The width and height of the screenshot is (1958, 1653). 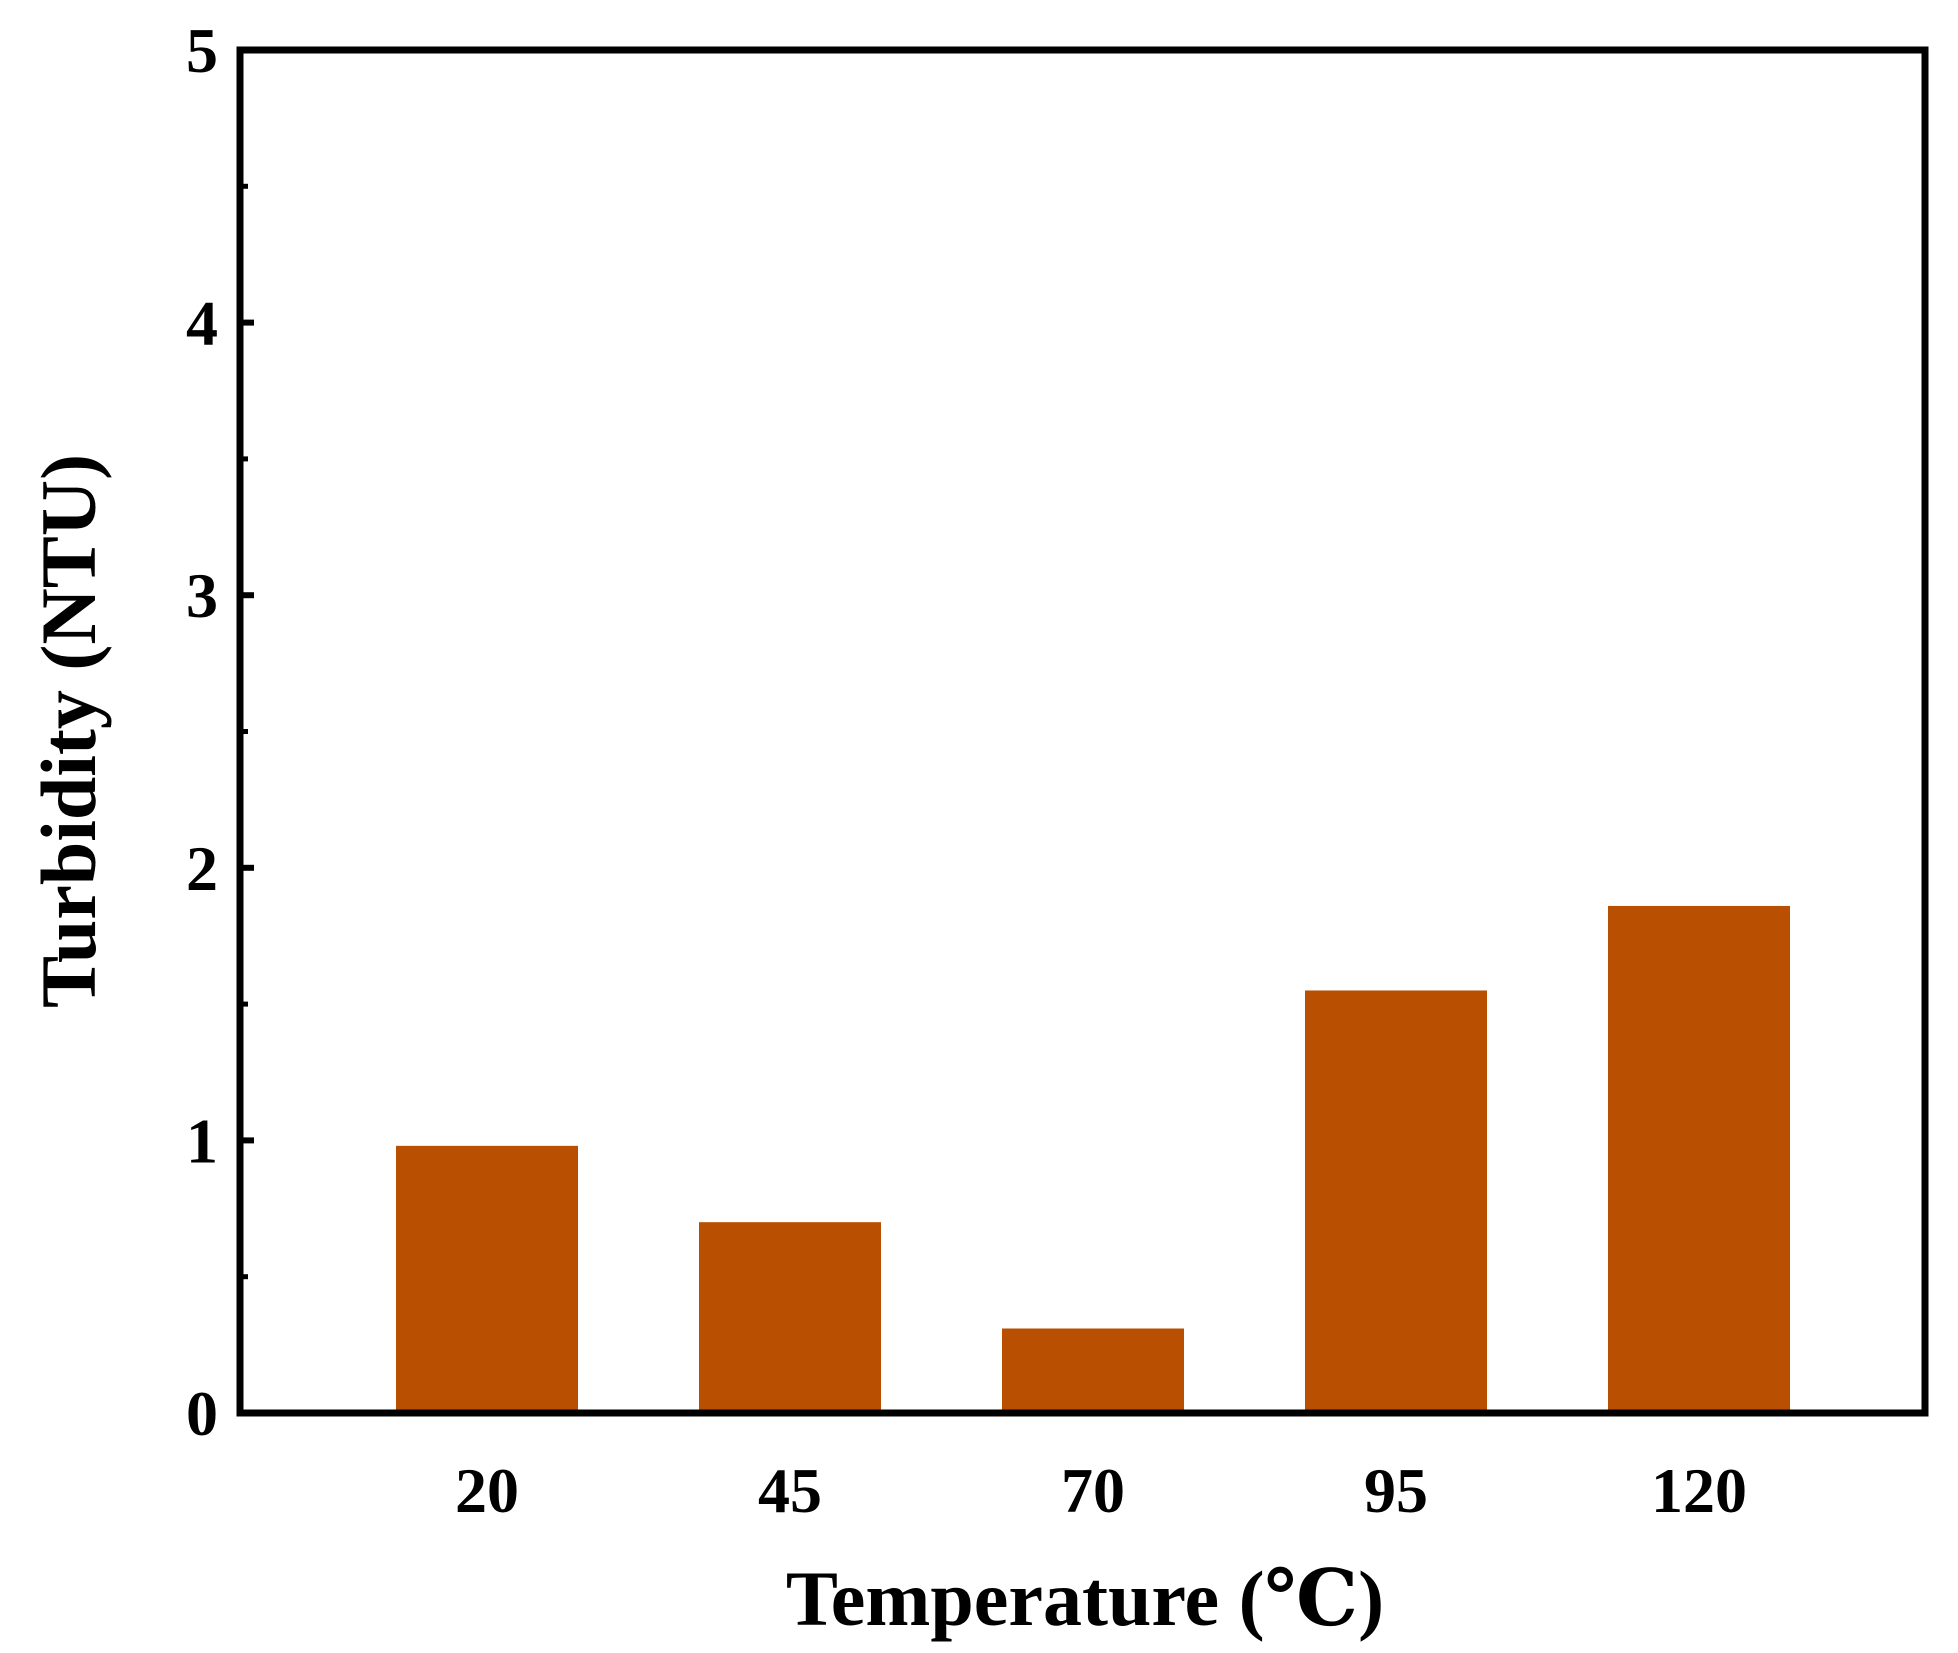 What do you see at coordinates (202, 595) in the screenshot?
I see `y-tick-label: 3` at bounding box center [202, 595].